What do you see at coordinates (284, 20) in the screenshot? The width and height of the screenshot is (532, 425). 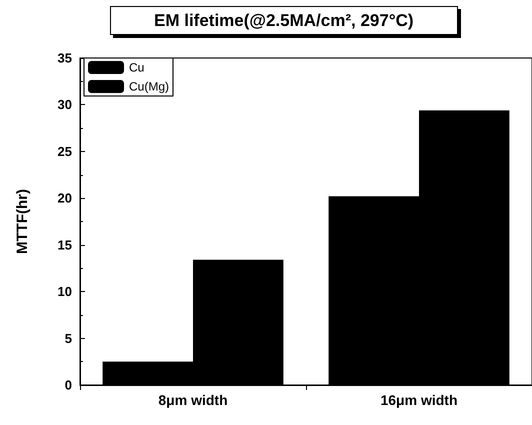 I see `chart-title: EM lifetime(@2.5MA/cm², 297°C)` at bounding box center [284, 20].